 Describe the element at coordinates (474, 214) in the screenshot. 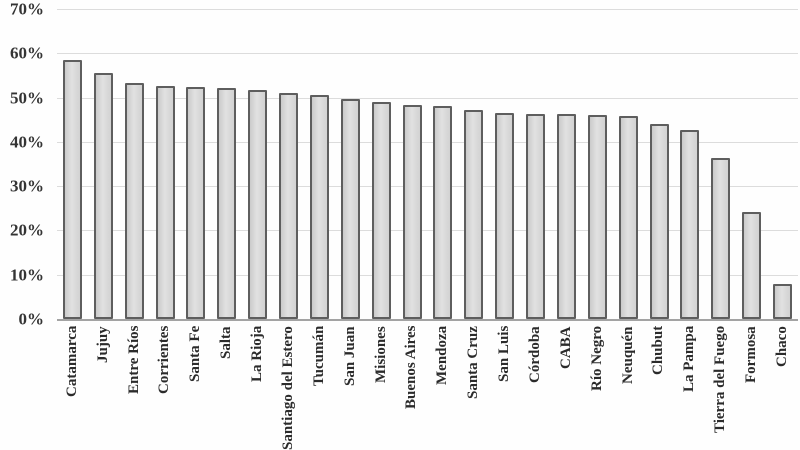

I see `bar-santa-cruz` at that location.